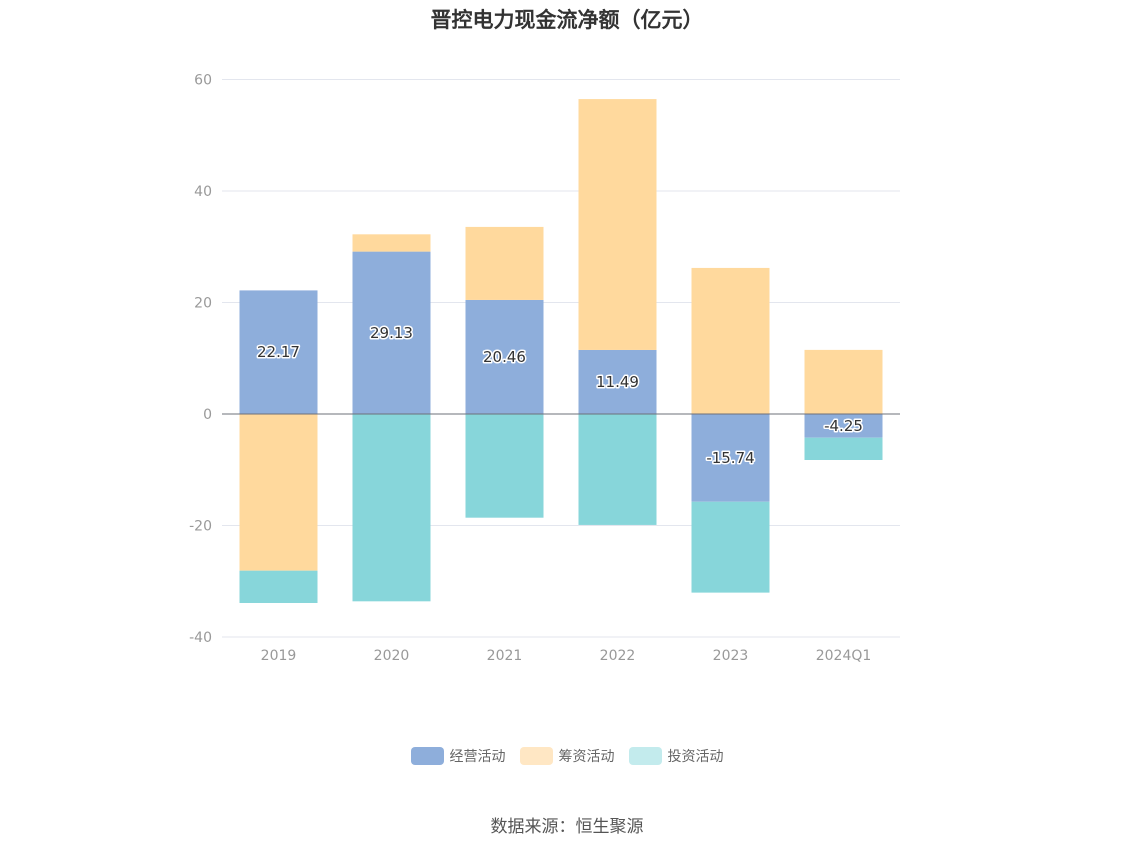 This screenshot has width=1134, height=849. Describe the element at coordinates (504, 466) in the screenshot. I see `bar-investing-2021` at that location.